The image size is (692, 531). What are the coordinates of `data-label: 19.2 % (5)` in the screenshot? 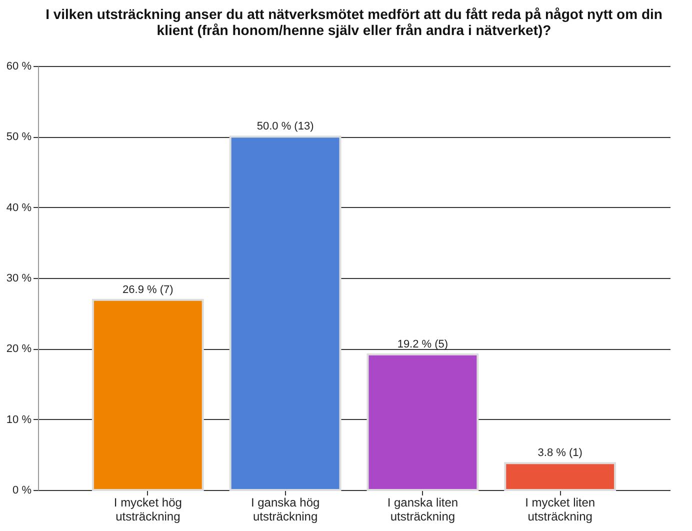 It's located at (422, 344).